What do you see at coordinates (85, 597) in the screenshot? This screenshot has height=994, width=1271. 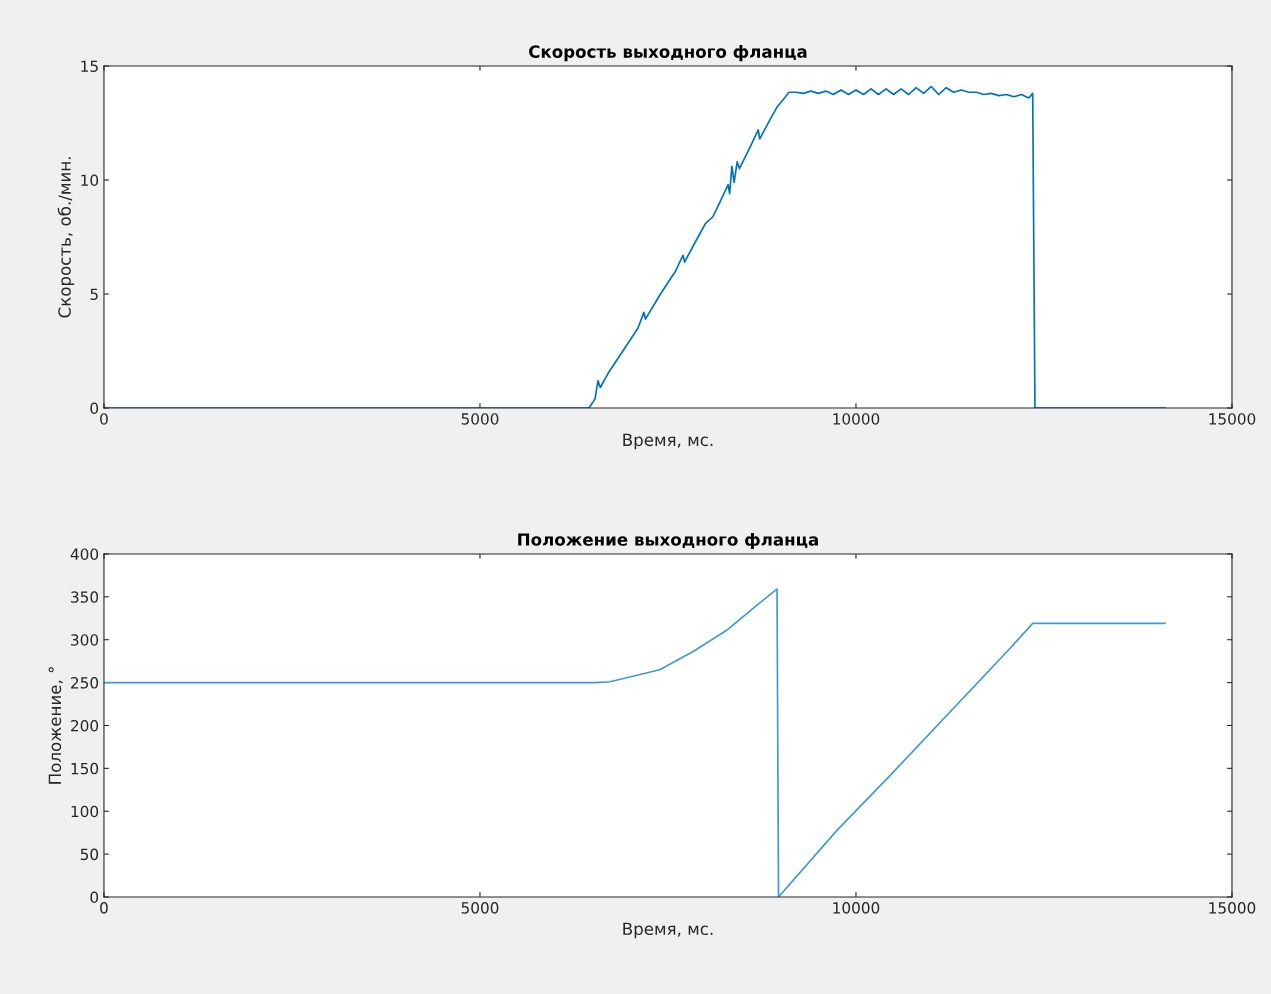 I see `y-tick-label: 350` at bounding box center [85, 597].